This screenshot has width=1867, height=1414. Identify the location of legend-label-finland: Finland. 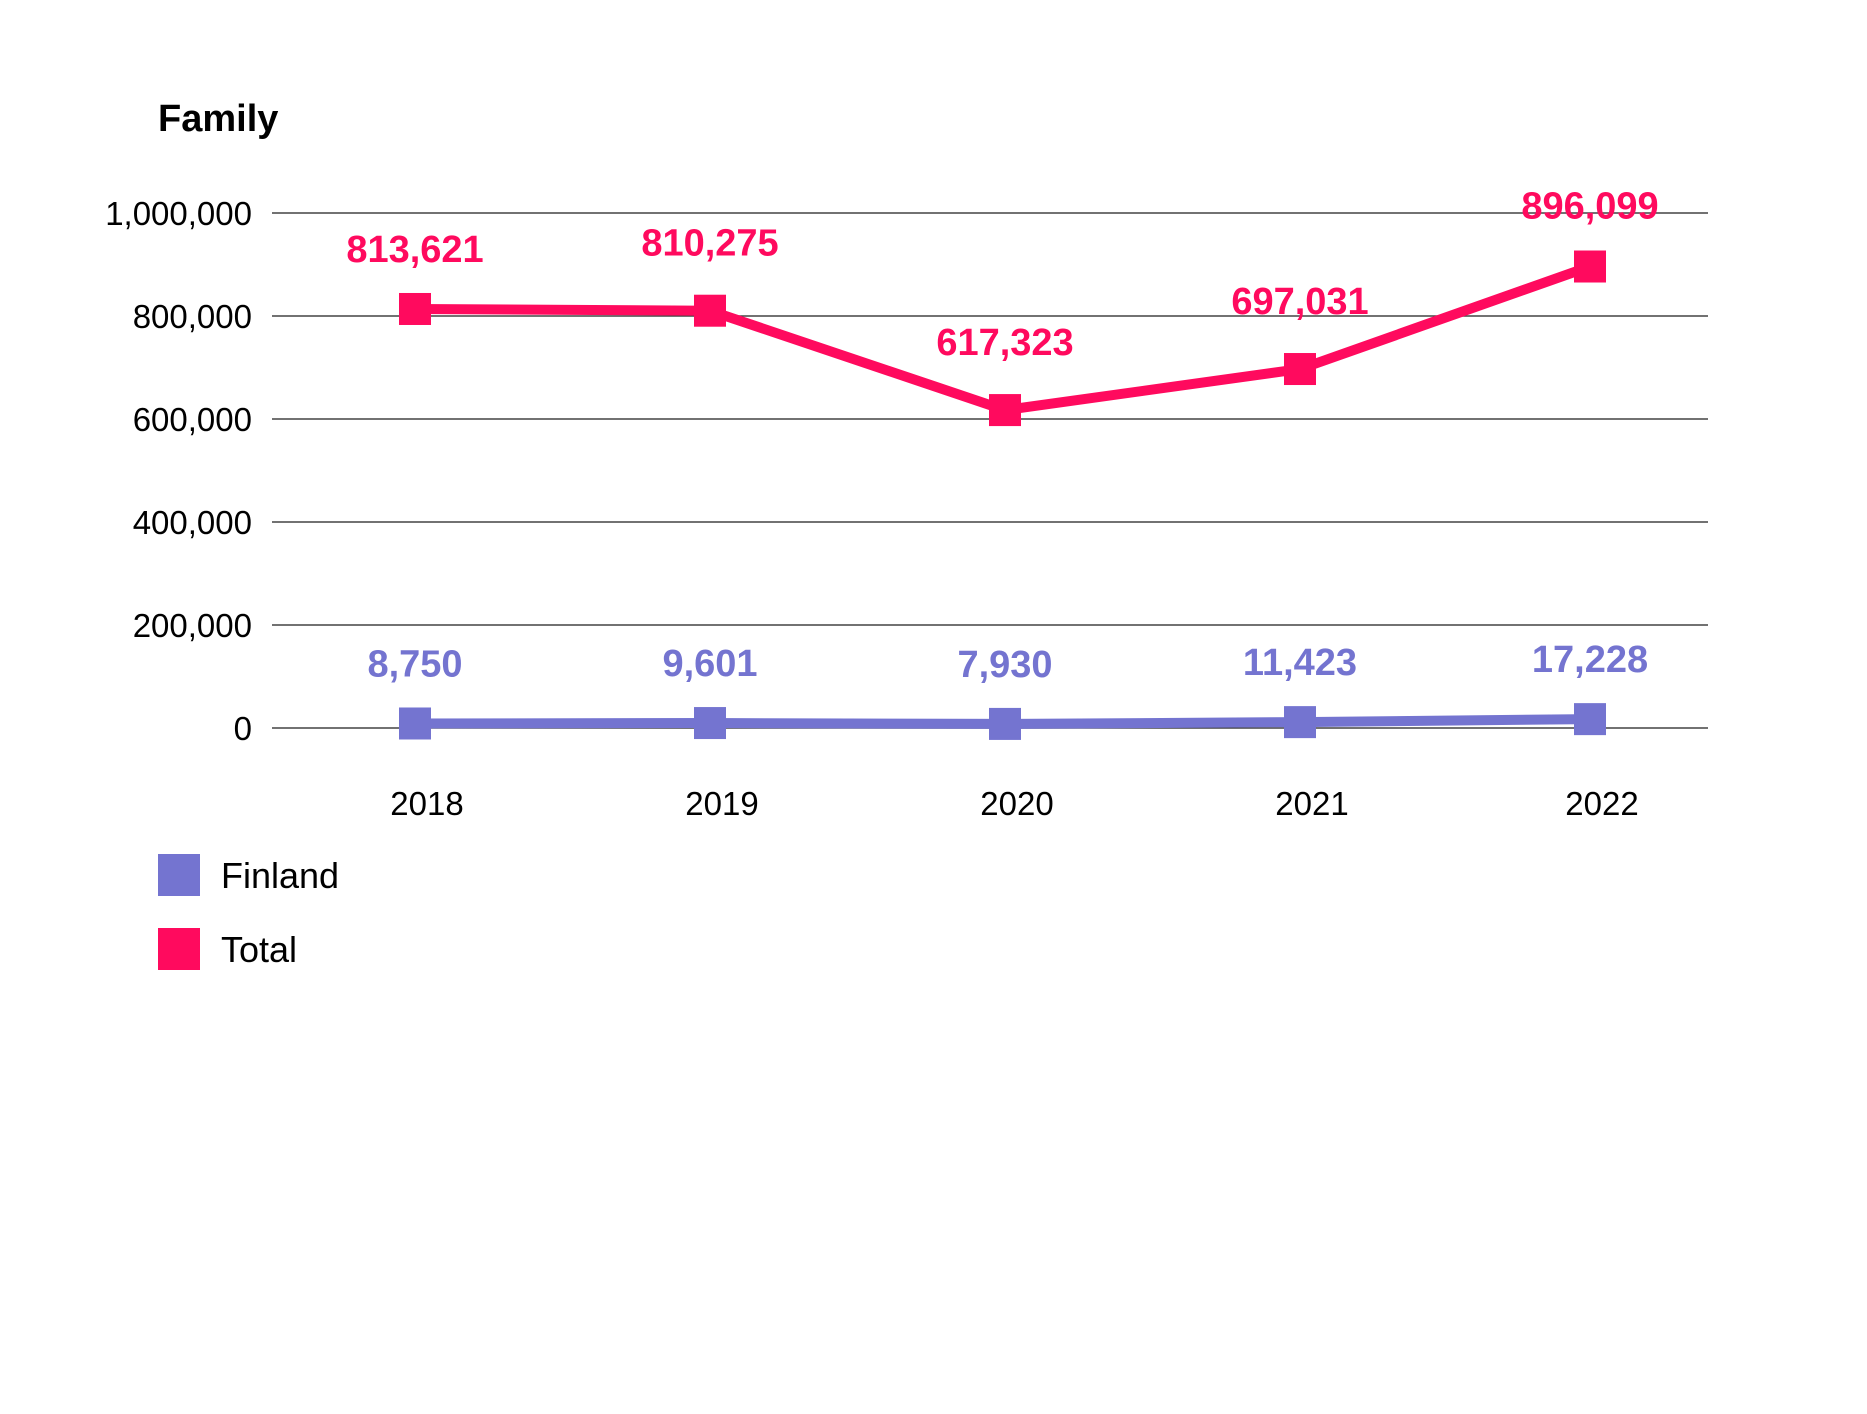
(280, 875).